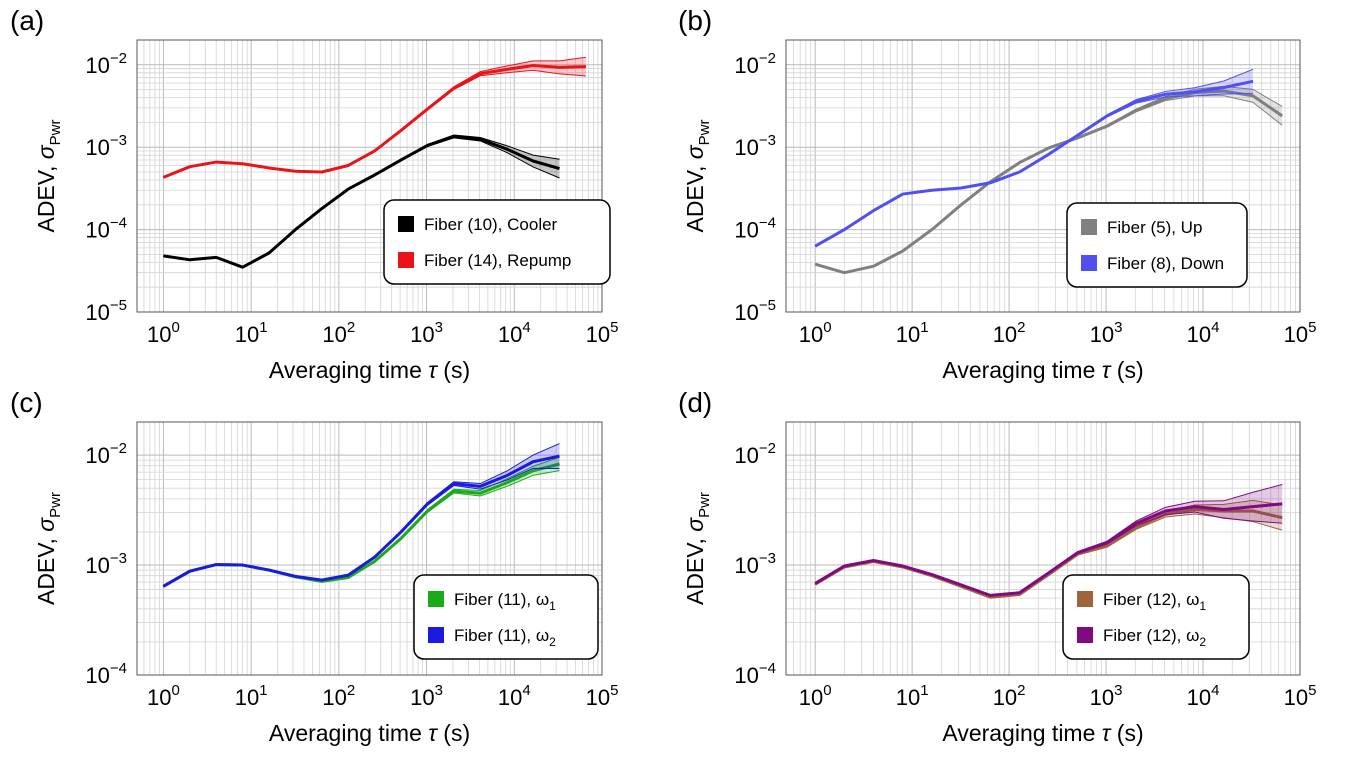  What do you see at coordinates (695, 20) in the screenshot?
I see `panel-label: (b)` at bounding box center [695, 20].